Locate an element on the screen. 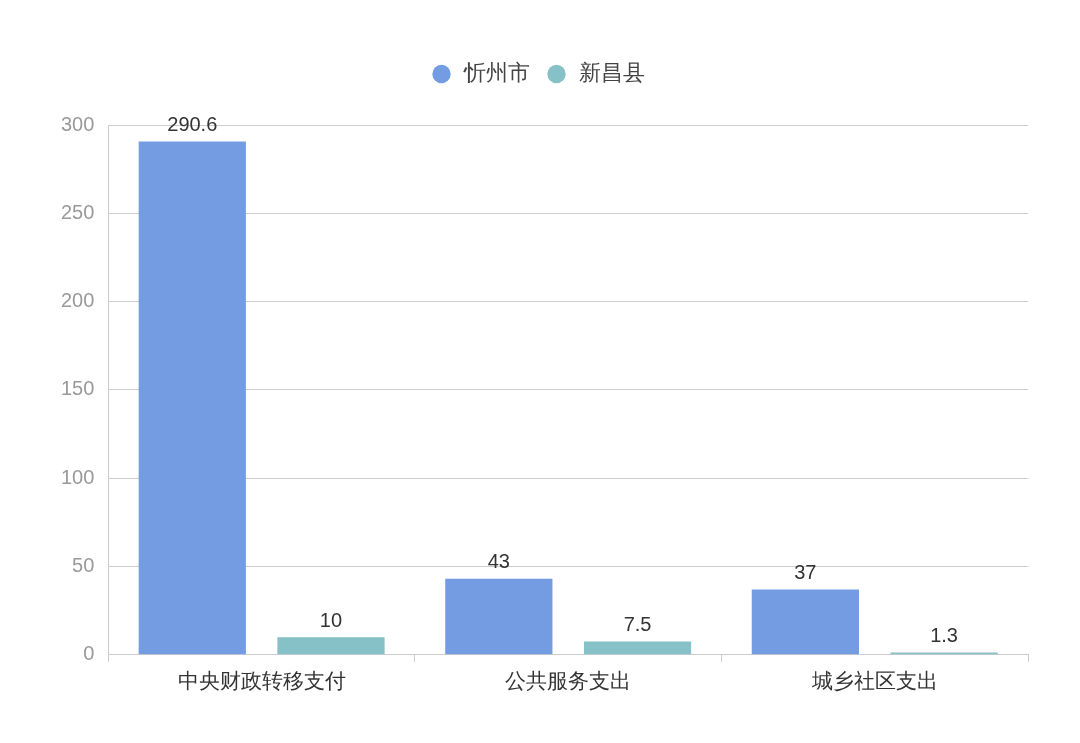 The image size is (1080, 743). data-label: 37 is located at coordinates (805, 571).